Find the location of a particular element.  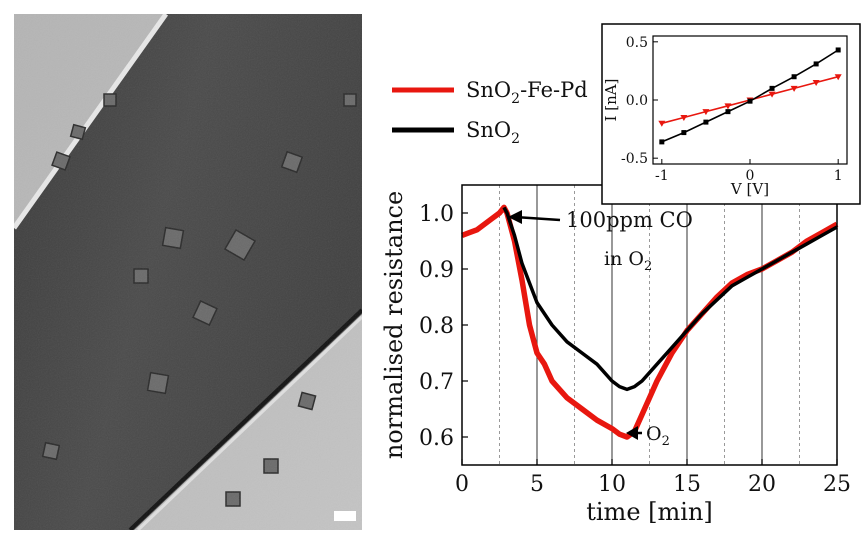

inset-x-axis-label: V [V] is located at coordinates (749, 189).